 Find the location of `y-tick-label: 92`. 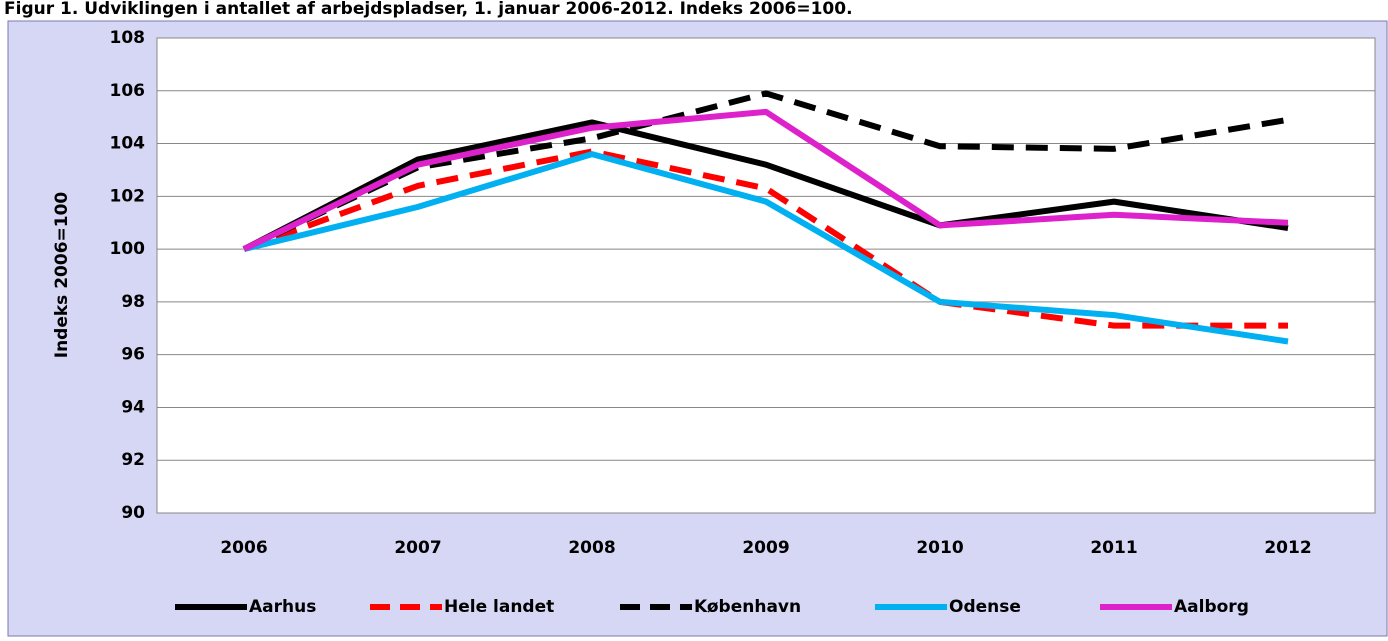

y-tick-label: 92 is located at coordinates (133, 460).